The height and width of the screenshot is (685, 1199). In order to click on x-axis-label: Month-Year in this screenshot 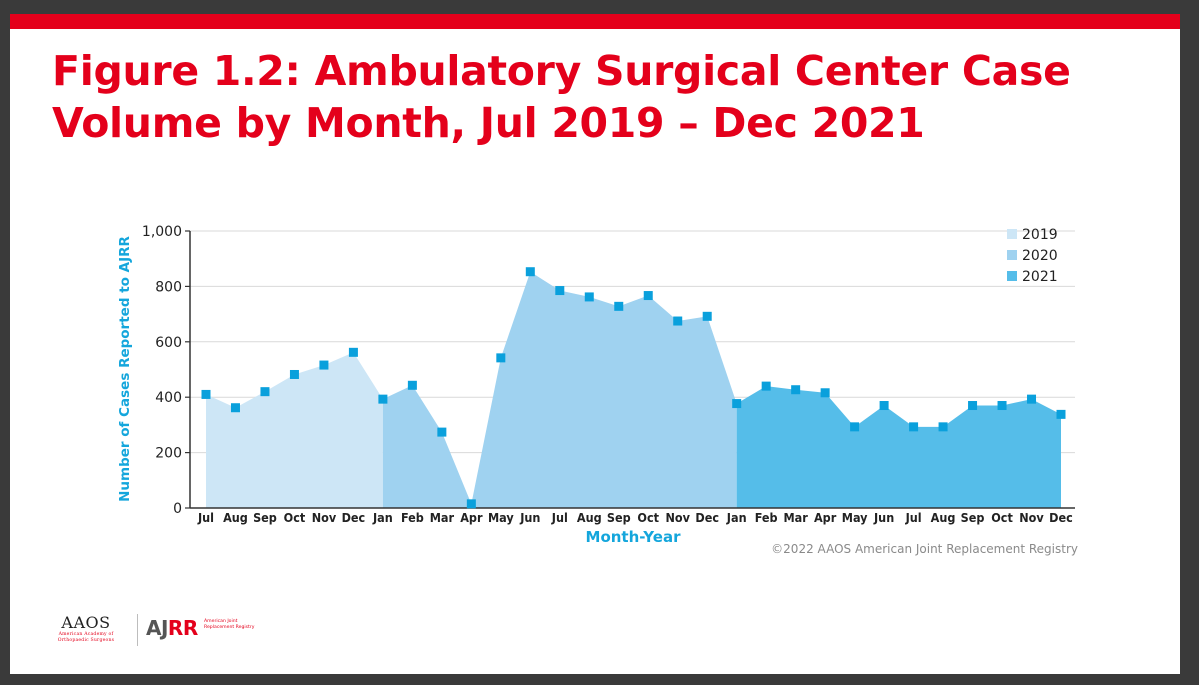, I will do `click(634, 537)`.